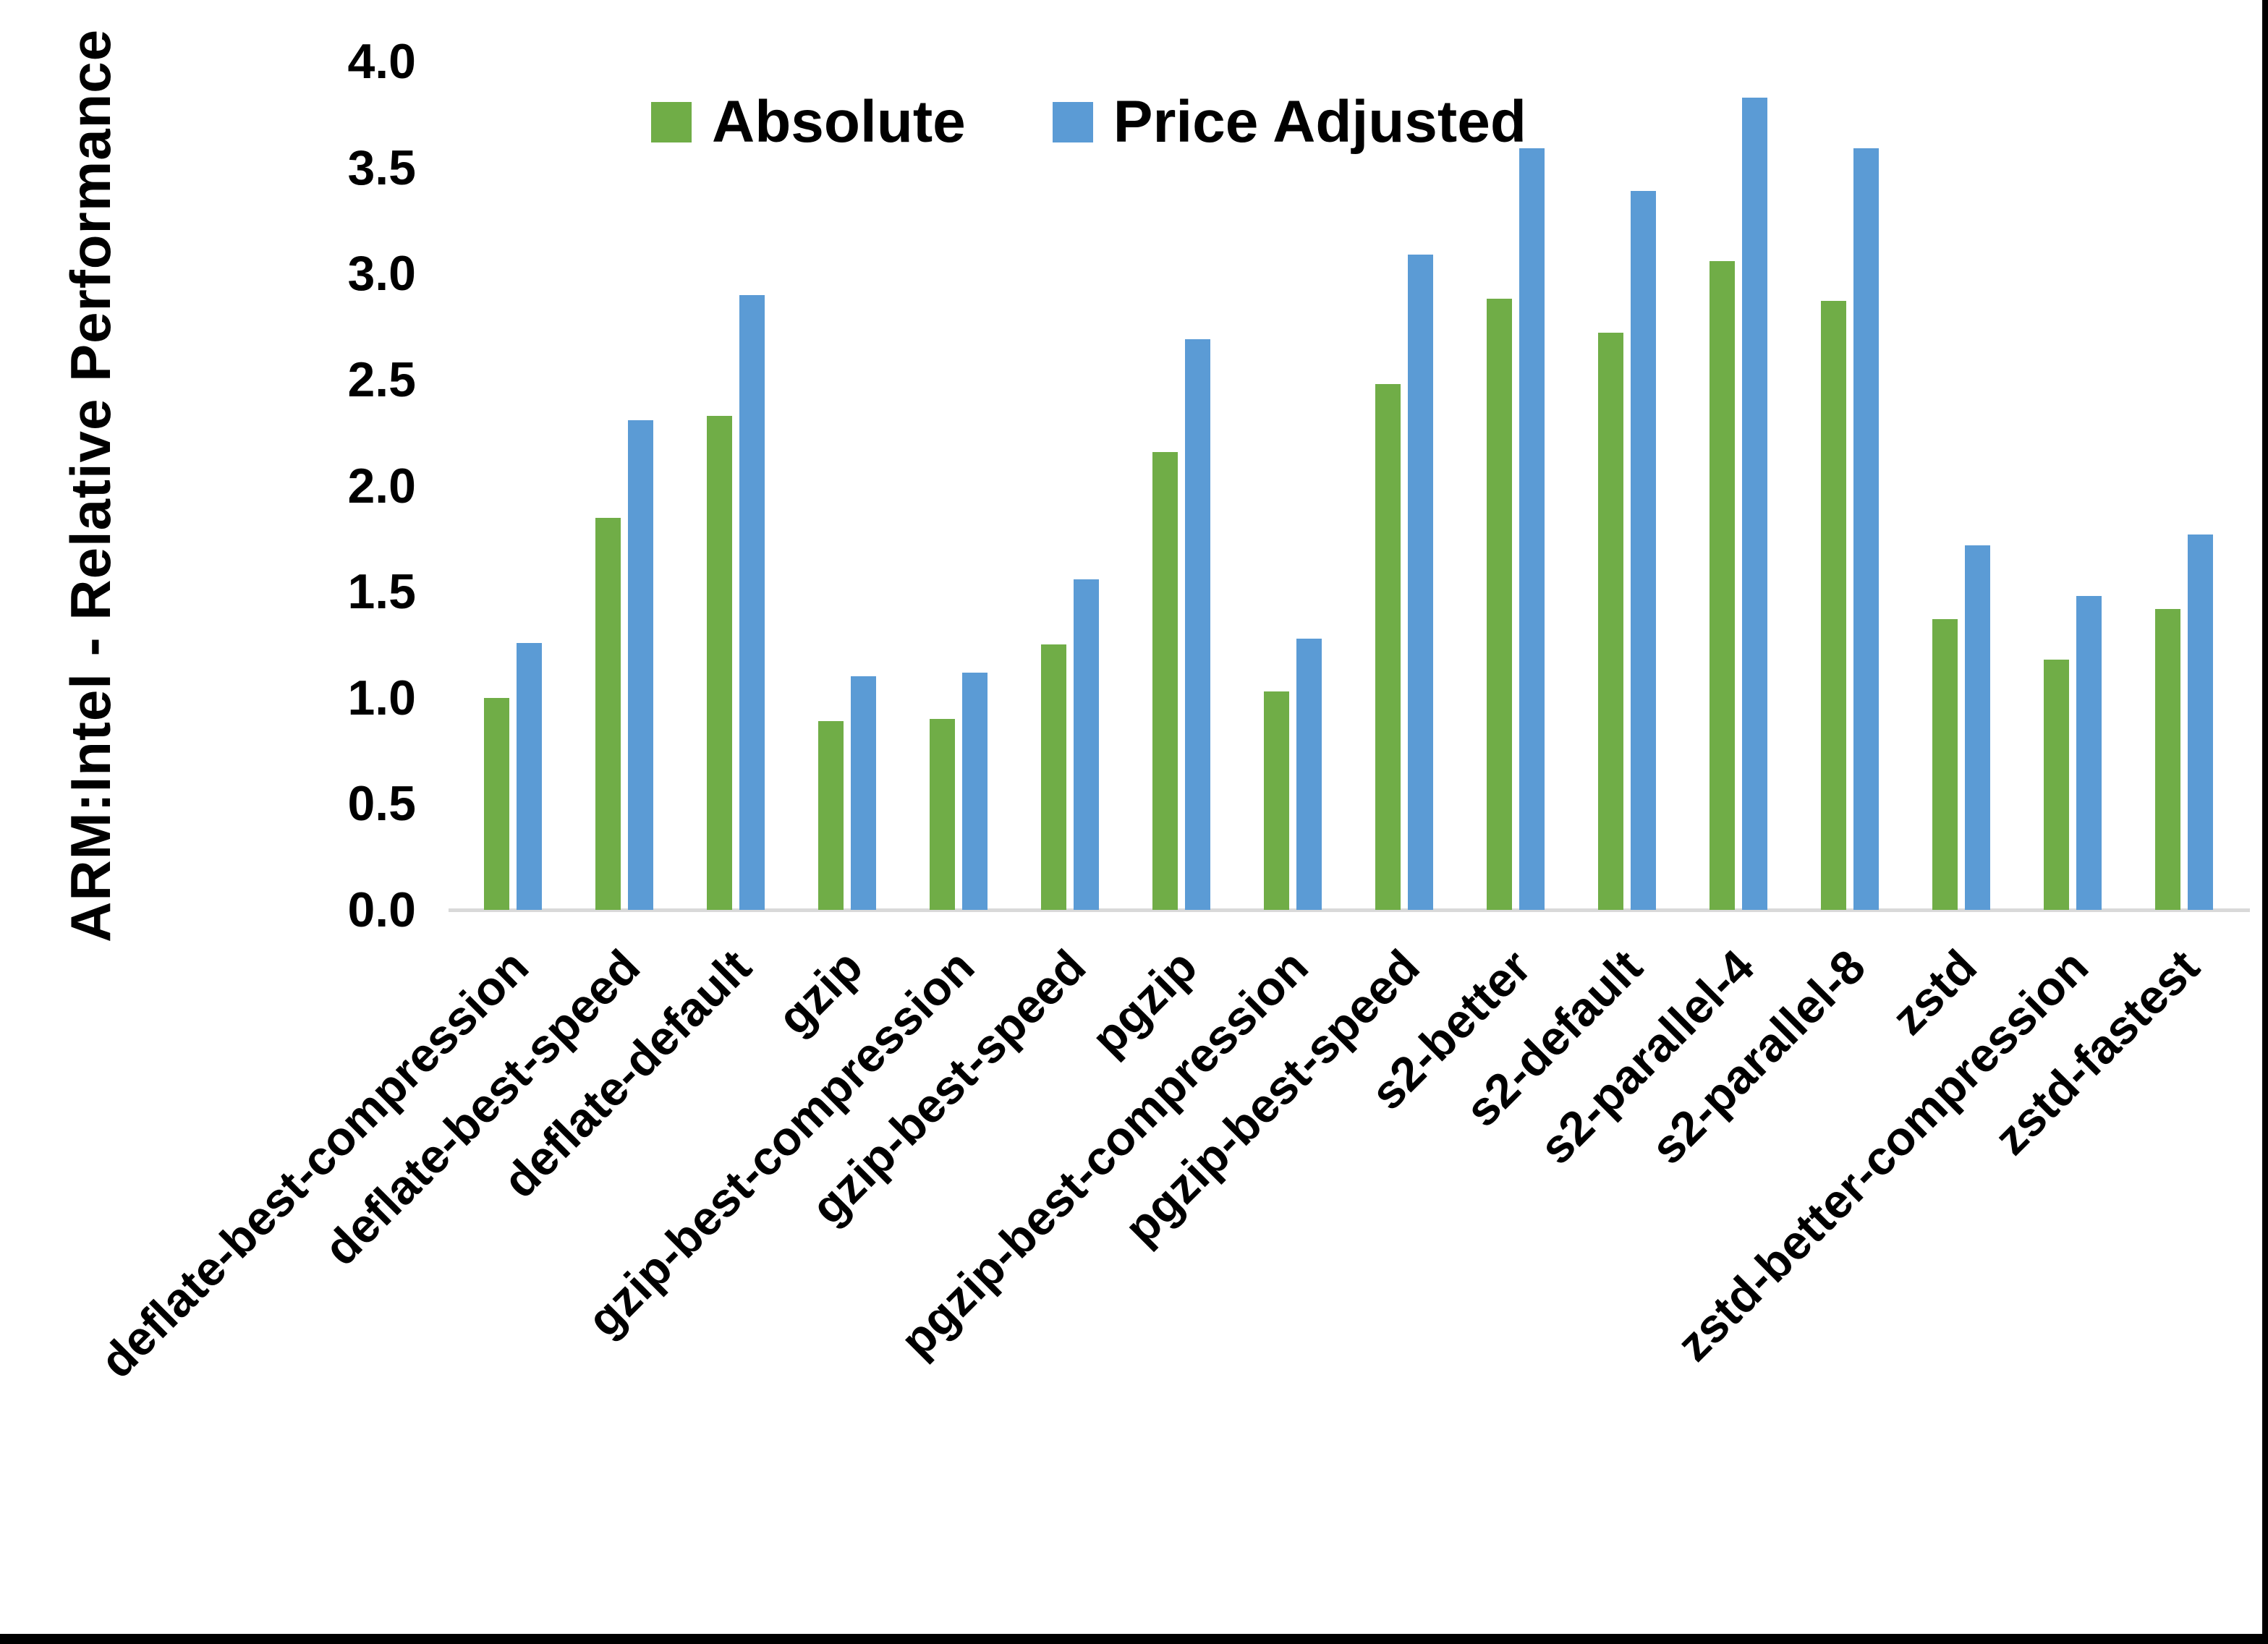 The height and width of the screenshot is (1644, 2268). Describe the element at coordinates (1053, 777) in the screenshot. I see `bar-absolute-gzip-best-speed` at that location.